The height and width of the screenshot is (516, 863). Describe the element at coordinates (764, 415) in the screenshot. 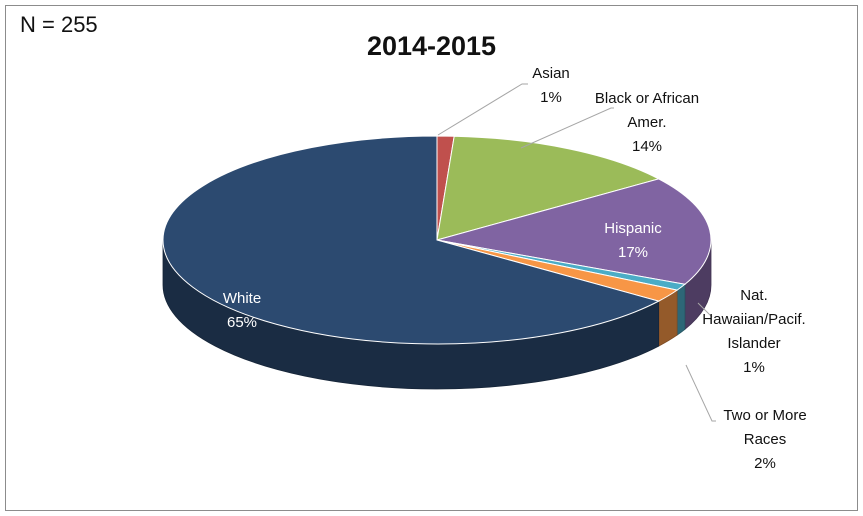

I see `data-label-line: Two or More` at that location.